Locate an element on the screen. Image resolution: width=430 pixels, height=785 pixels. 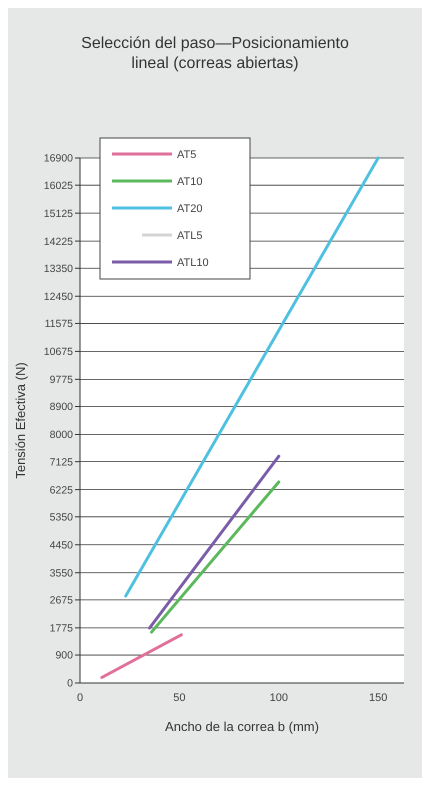
y-tick-label: 8900 is located at coordinates (62, 407).